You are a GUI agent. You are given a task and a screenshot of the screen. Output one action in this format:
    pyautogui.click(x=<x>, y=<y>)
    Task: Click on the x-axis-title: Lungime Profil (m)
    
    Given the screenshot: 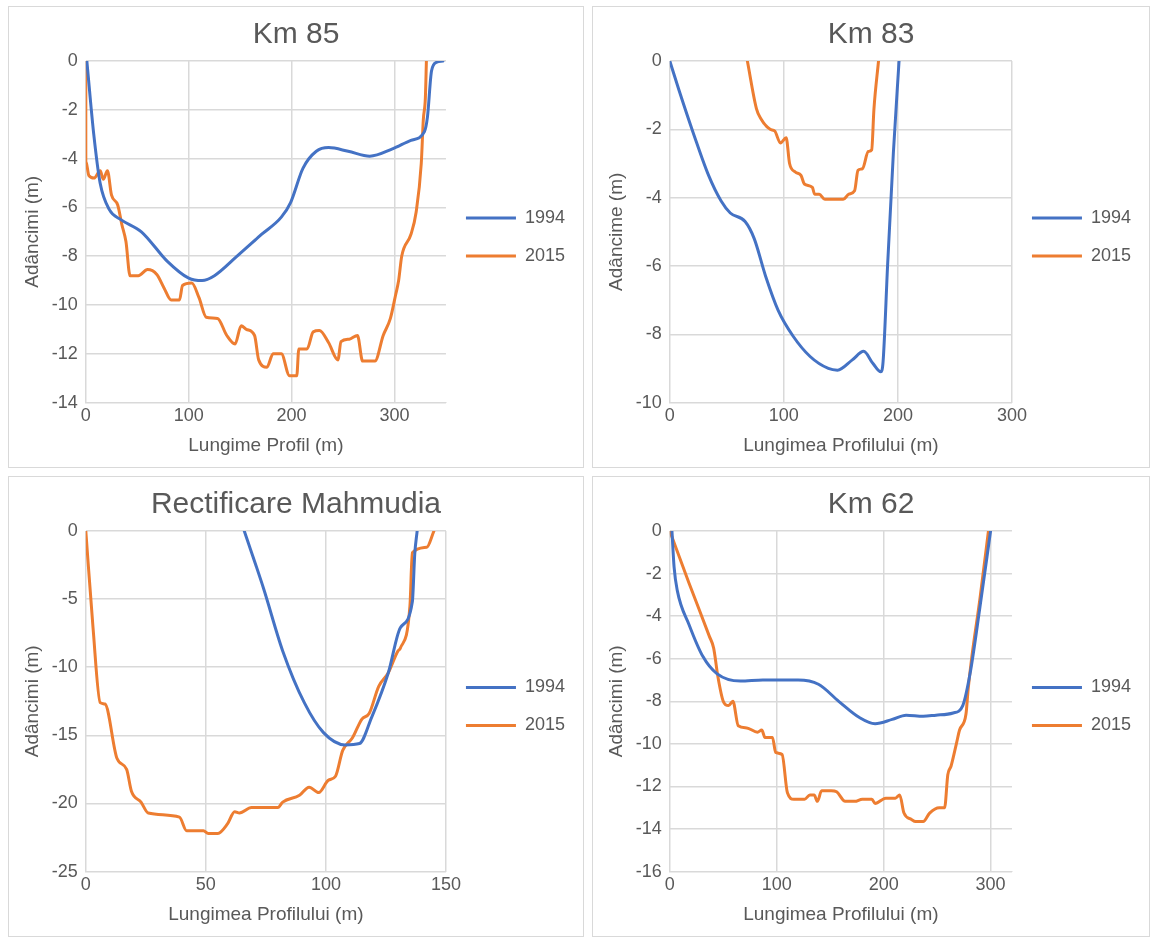 What is the action you would take?
    pyautogui.click(x=266, y=444)
    